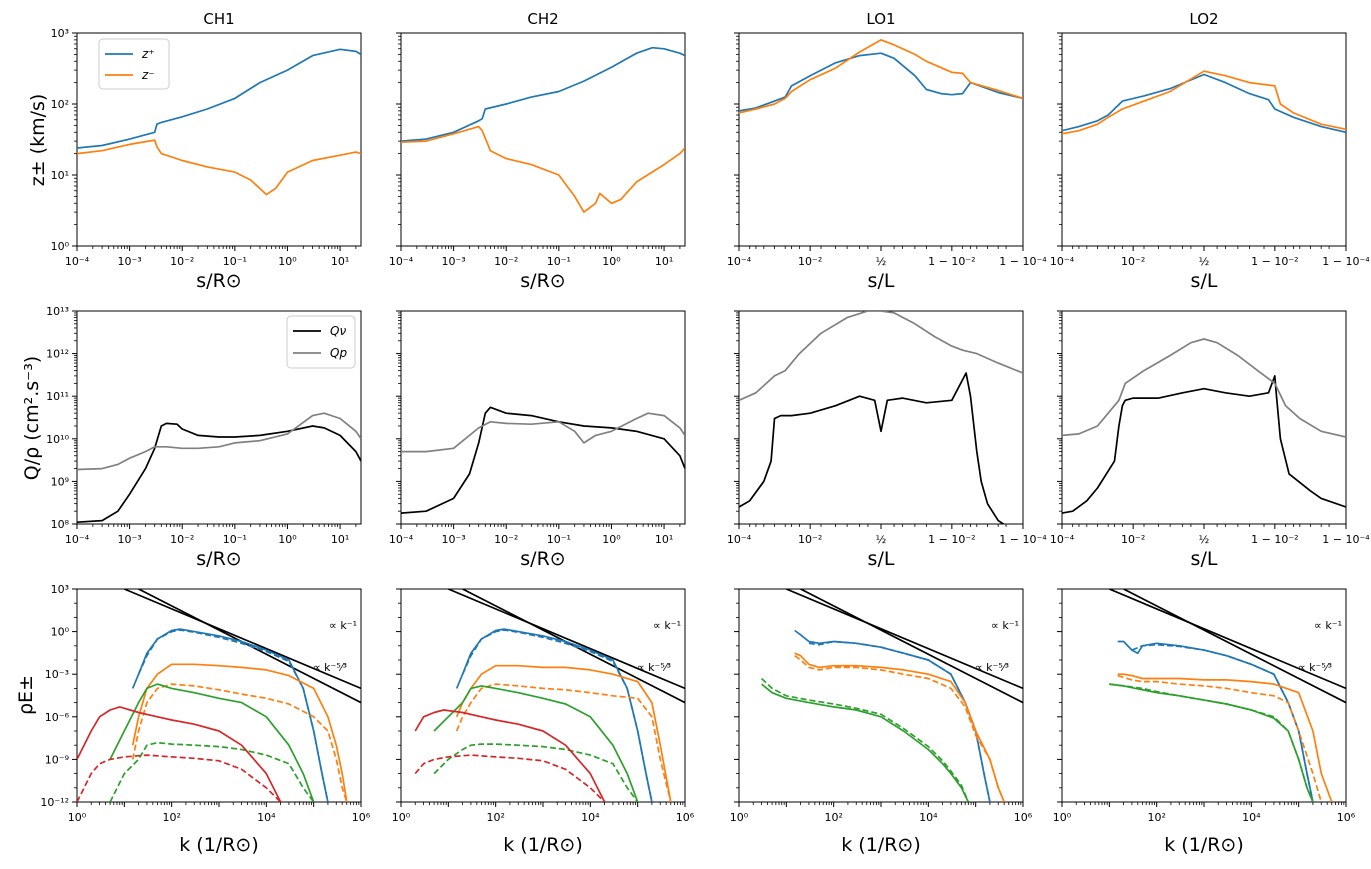 The width and height of the screenshot is (1371, 869). What do you see at coordinates (1203, 19) in the screenshot?
I see `panel-title-lo2: LO2` at bounding box center [1203, 19].